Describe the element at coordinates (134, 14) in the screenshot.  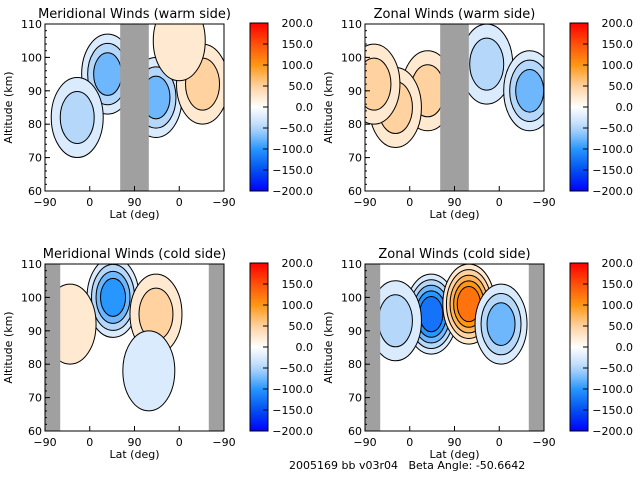
I see `chart-title: Meridional Winds (warm side)` at that location.